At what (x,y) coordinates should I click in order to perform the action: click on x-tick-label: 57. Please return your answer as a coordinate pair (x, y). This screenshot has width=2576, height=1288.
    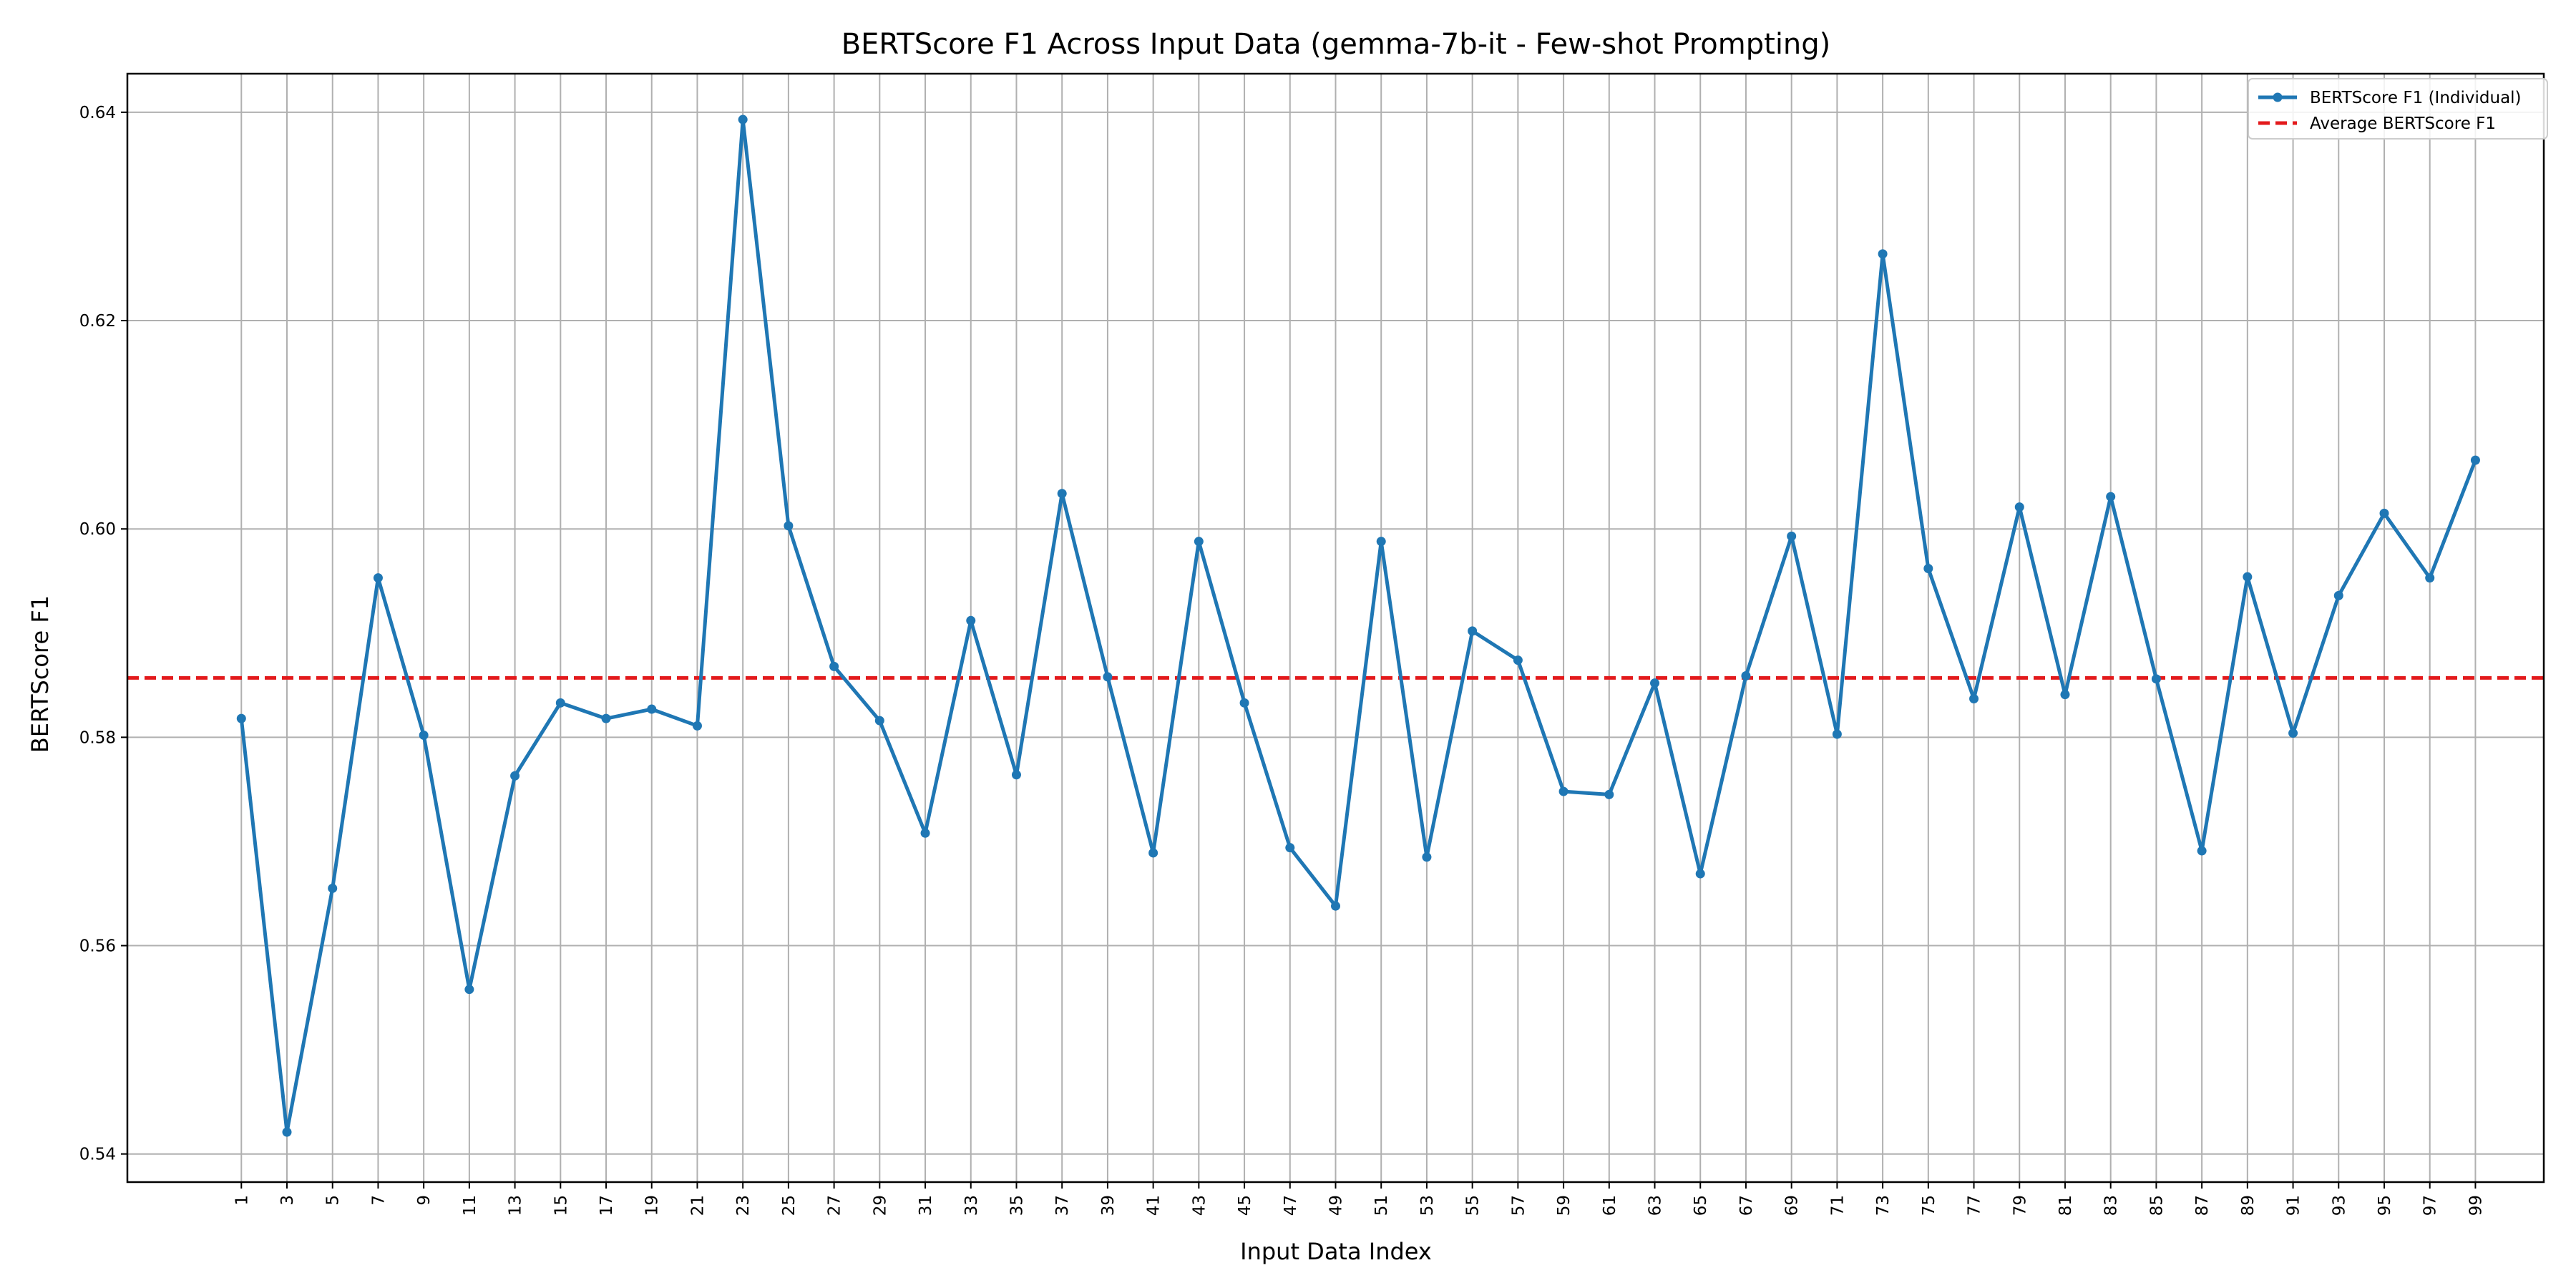
    Looking at the image, I should click on (1518, 1205).